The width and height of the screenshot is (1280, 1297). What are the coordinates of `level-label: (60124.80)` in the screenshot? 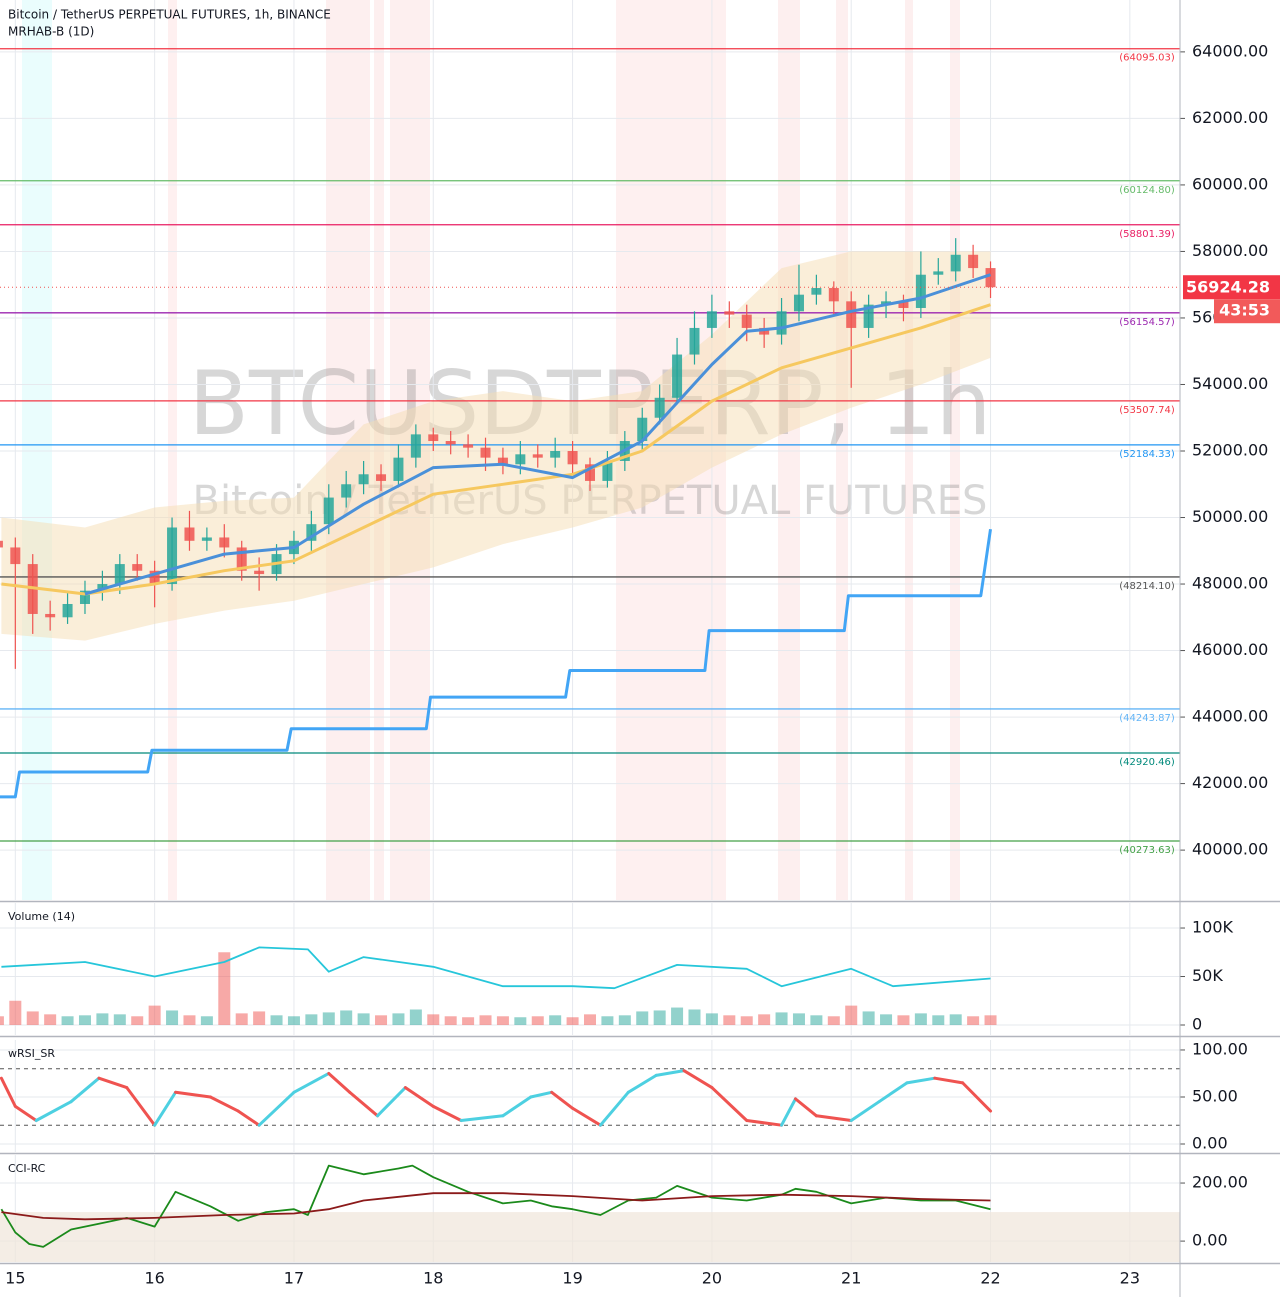 It's located at (1147, 190).